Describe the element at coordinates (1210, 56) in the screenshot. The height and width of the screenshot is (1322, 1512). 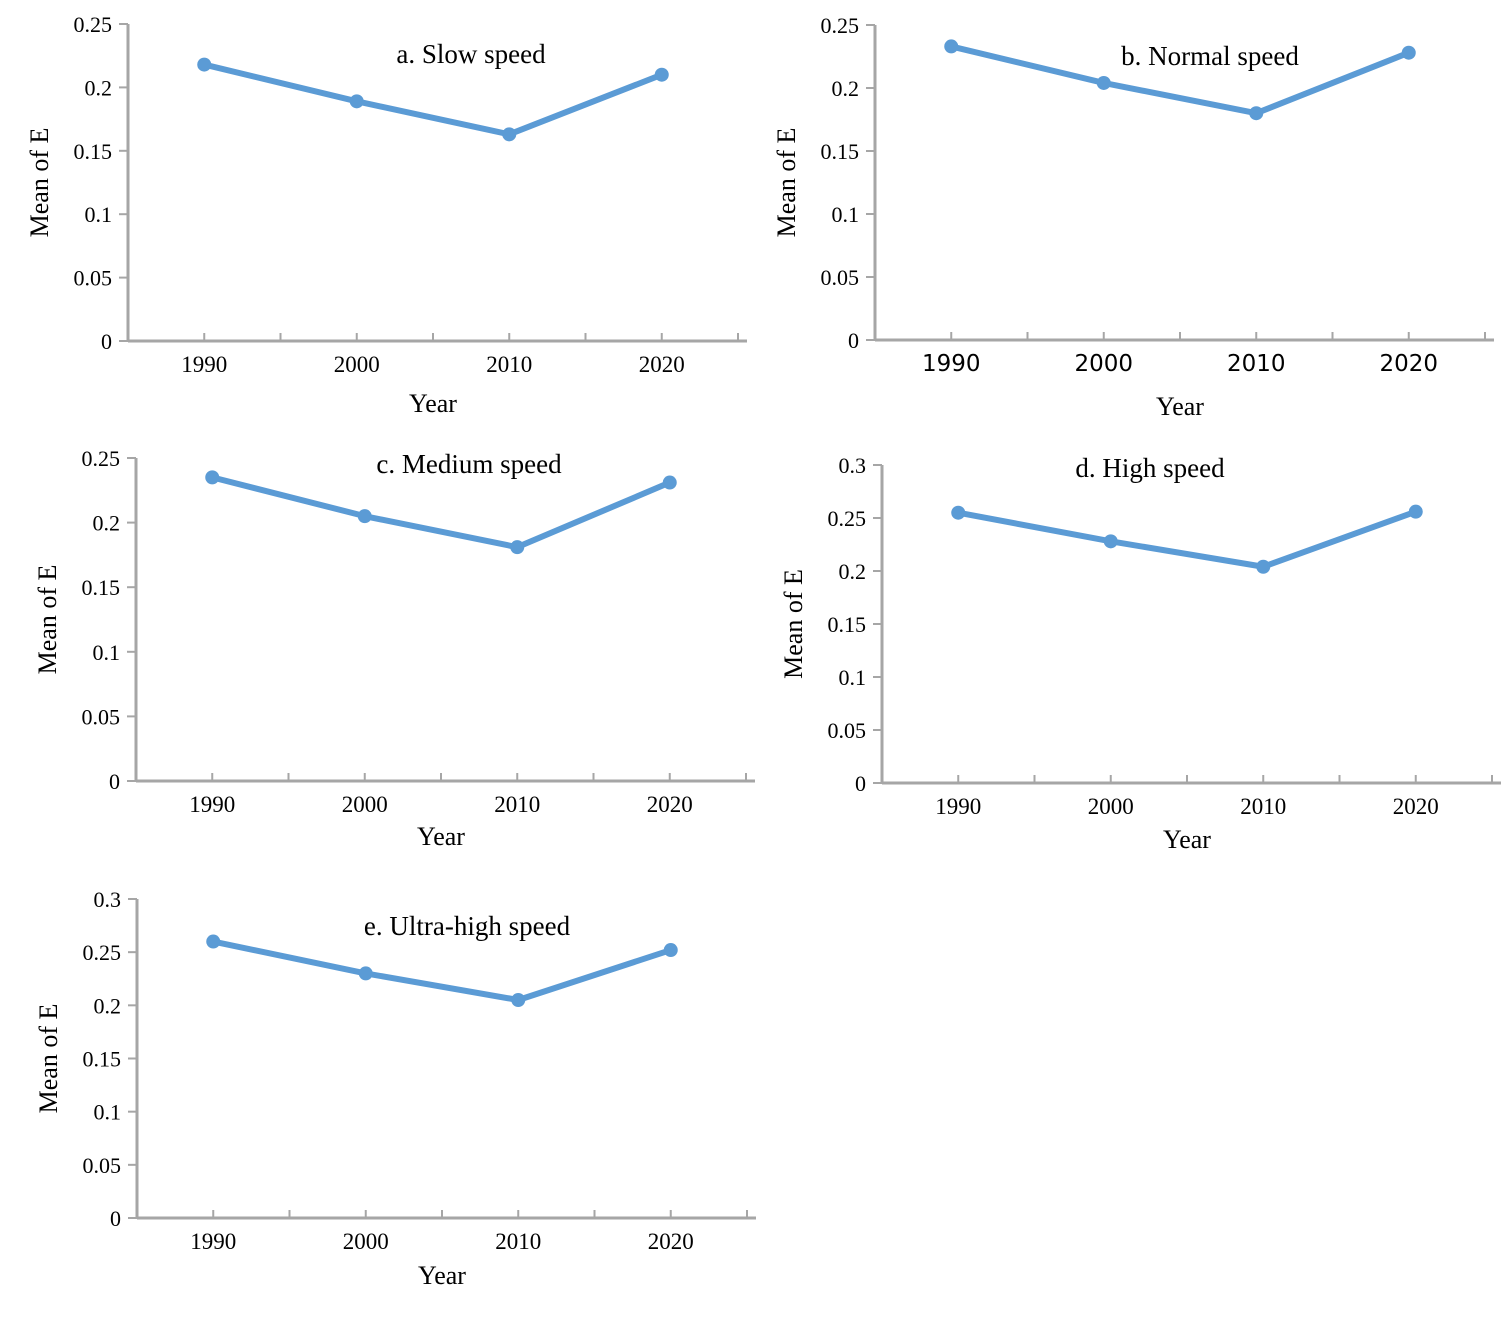
I see `chart-title: b. Normal speed` at that location.